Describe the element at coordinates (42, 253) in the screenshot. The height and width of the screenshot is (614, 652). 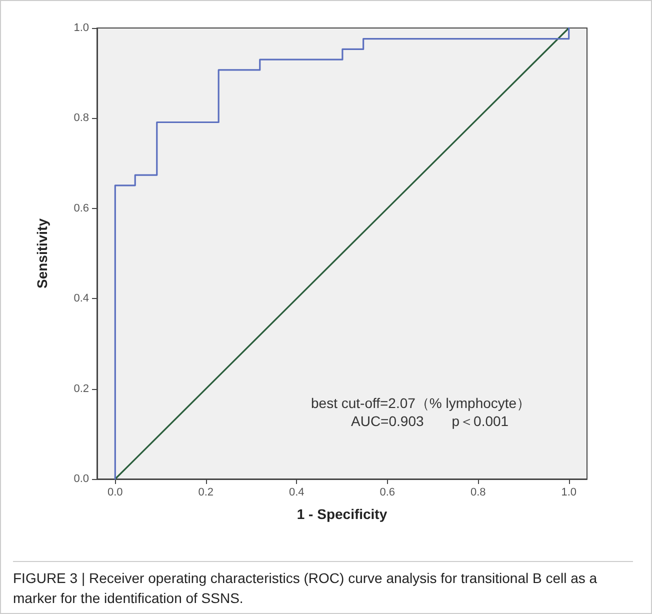
I see `y-axis-title: Sensitivity` at that location.